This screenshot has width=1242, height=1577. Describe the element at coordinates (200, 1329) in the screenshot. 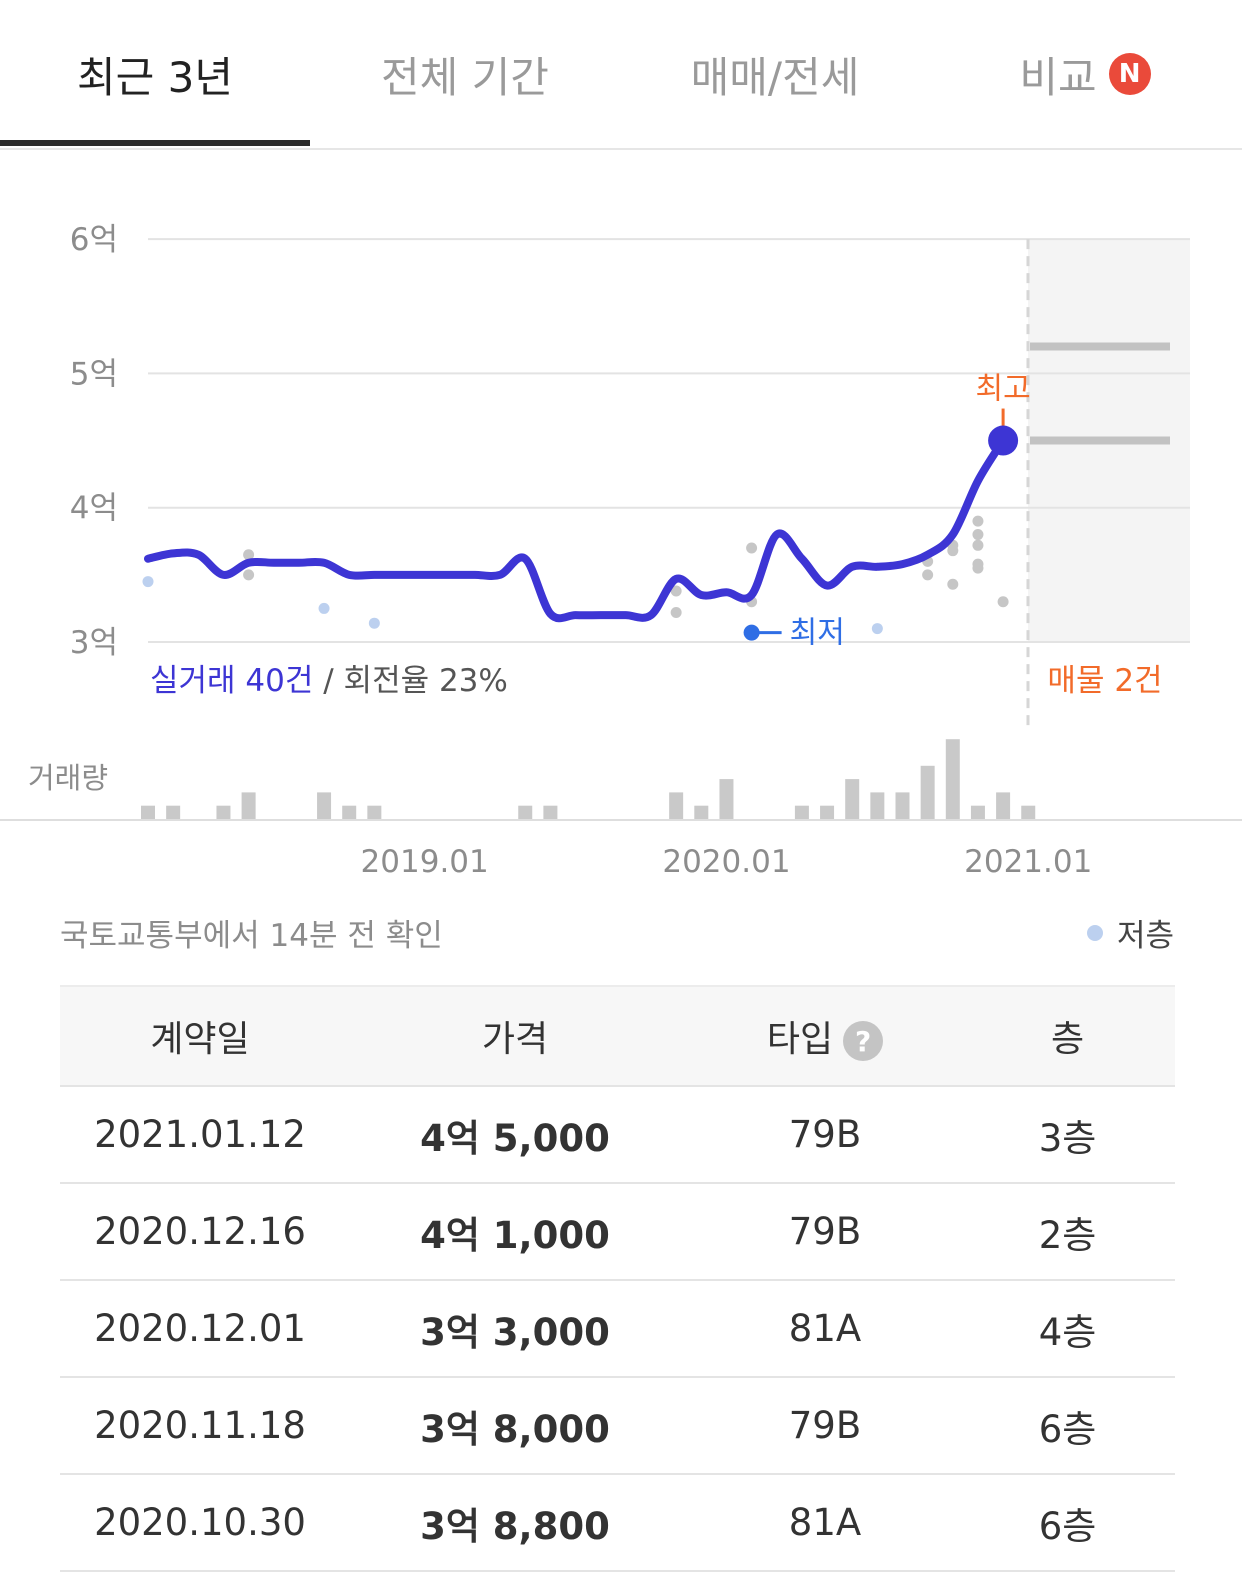

I see `cell-date: 2020.12.01` at that location.